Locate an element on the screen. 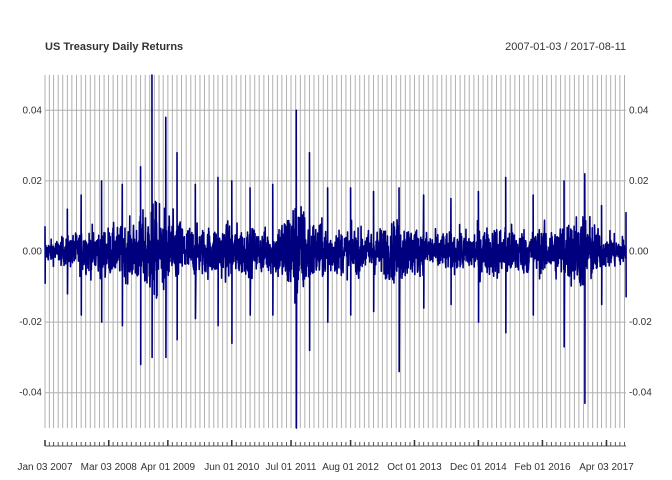  y-tick-label-left: 0.00 is located at coordinates (33, 252).